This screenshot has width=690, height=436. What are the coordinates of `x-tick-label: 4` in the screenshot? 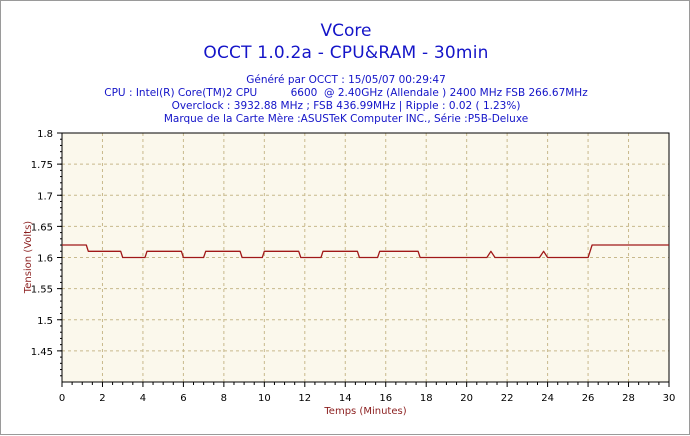 It's located at (143, 398).